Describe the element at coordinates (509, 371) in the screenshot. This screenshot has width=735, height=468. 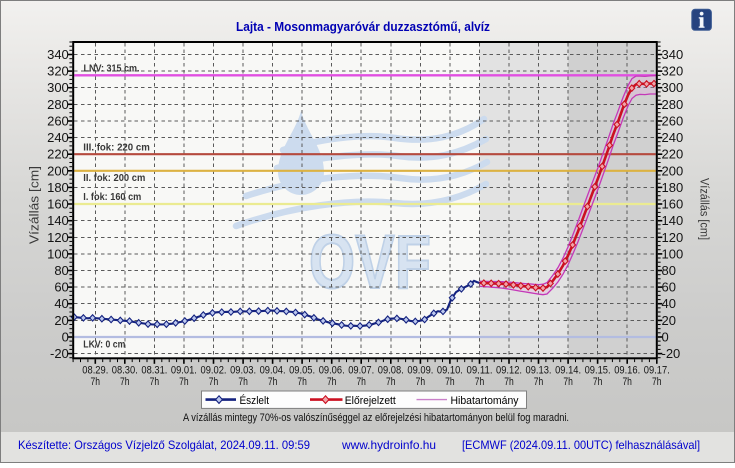
I see `svg-text: 09.12.` at that location.